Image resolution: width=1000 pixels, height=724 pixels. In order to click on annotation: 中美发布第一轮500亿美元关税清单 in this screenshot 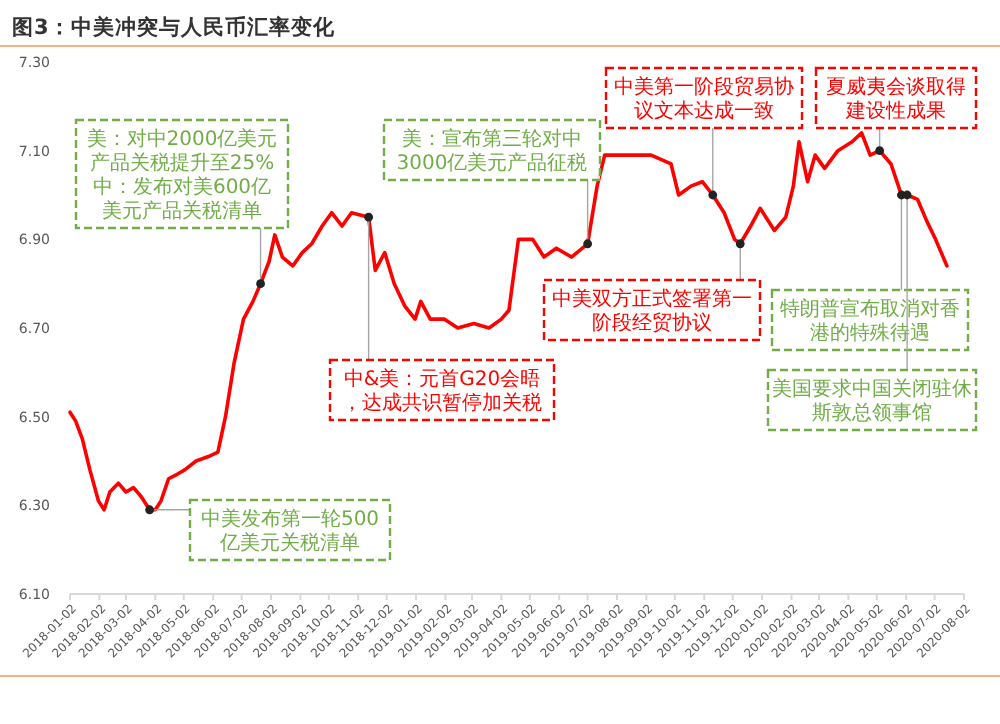, I will do `click(290, 531)`.